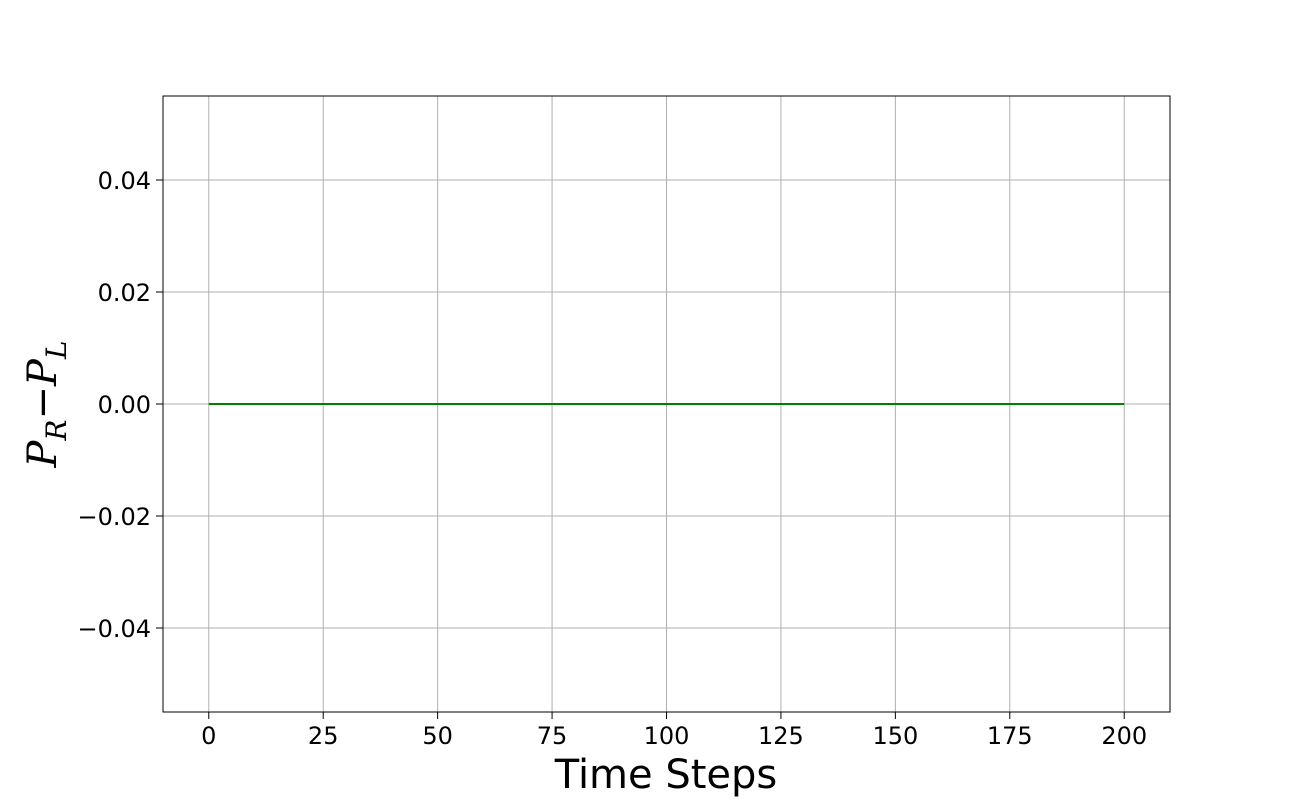 The image size is (1300, 800). I want to click on x-tick-label: 75, so click(552, 736).